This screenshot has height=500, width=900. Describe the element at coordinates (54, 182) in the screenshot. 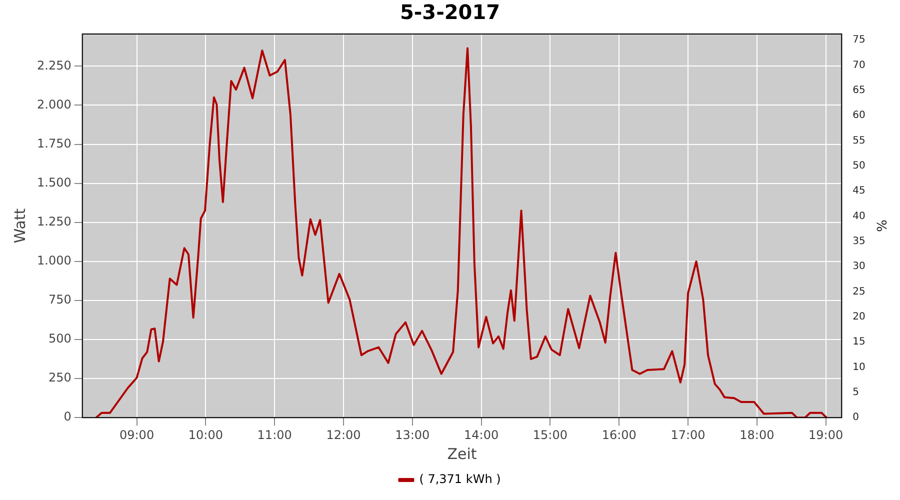

I see `y-tick-label: 1.500` at that location.